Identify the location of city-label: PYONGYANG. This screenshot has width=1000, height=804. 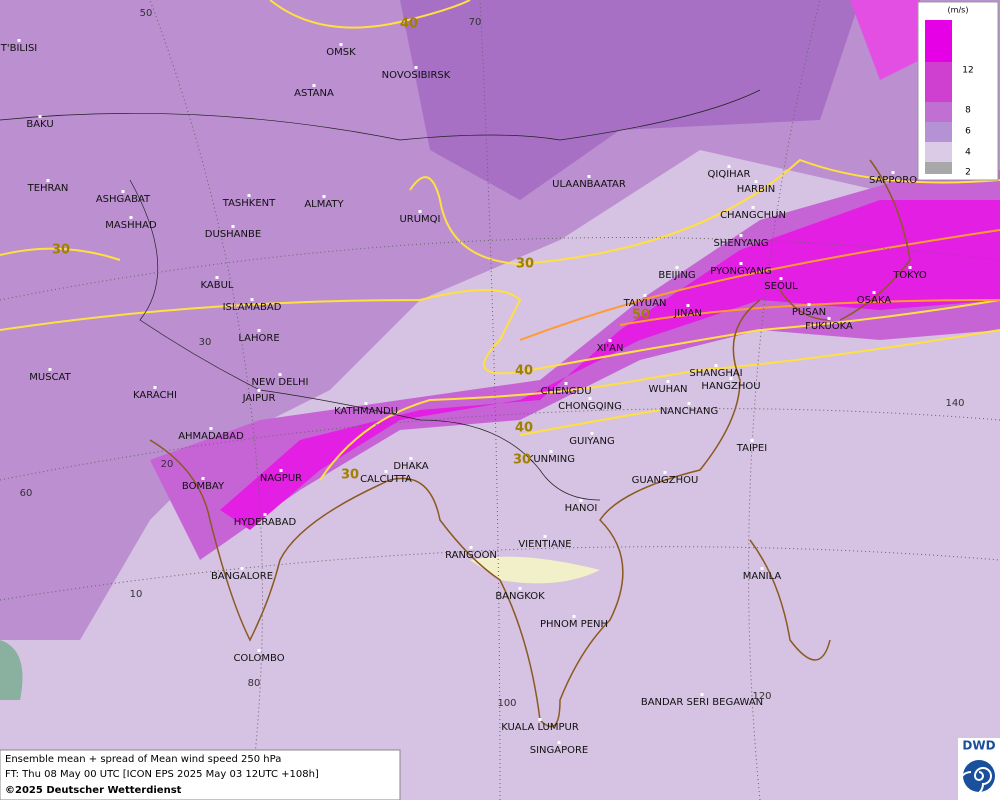
(740, 271).